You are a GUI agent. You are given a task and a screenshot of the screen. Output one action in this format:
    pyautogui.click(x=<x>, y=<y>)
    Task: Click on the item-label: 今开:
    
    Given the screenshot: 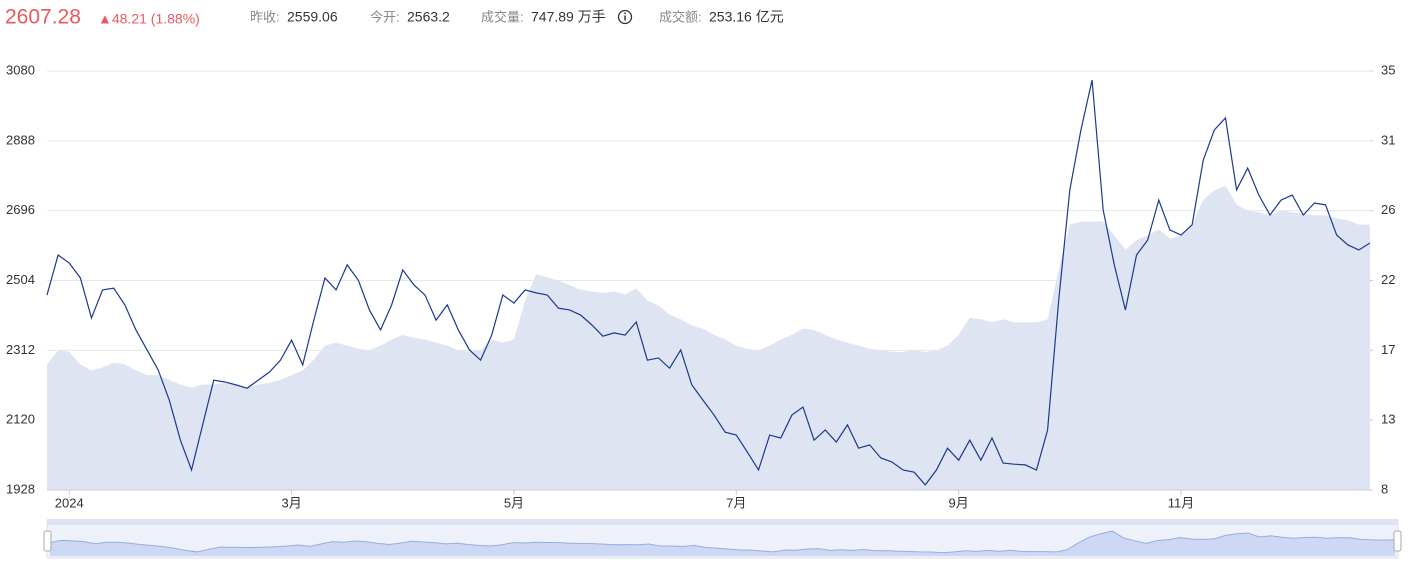 What is the action you would take?
    pyautogui.click(x=385, y=16)
    